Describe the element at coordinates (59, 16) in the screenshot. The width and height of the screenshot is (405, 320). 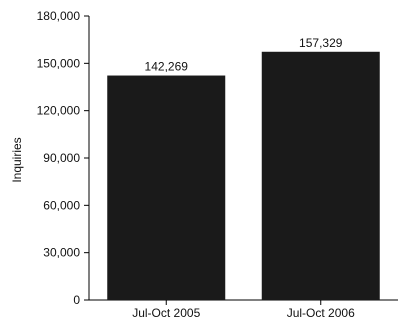
I see `y-tick-label: 180,000` at that location.